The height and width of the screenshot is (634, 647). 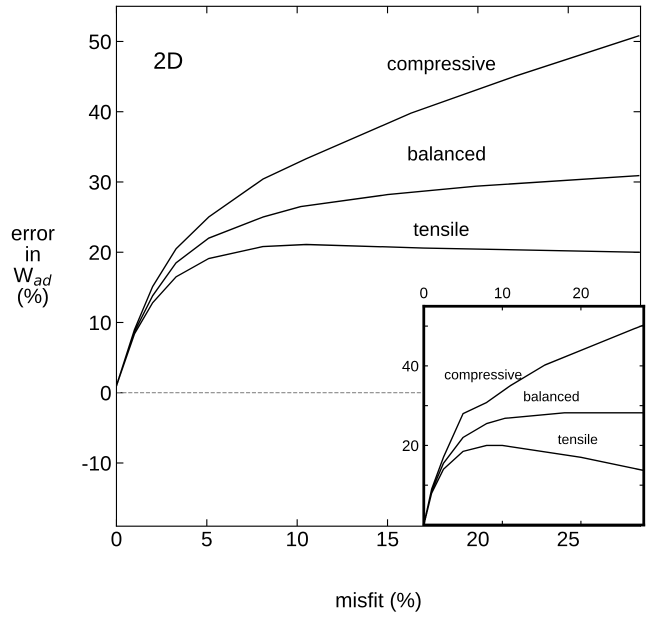 I want to click on x-axis-title: misfit (%), so click(x=378, y=602).